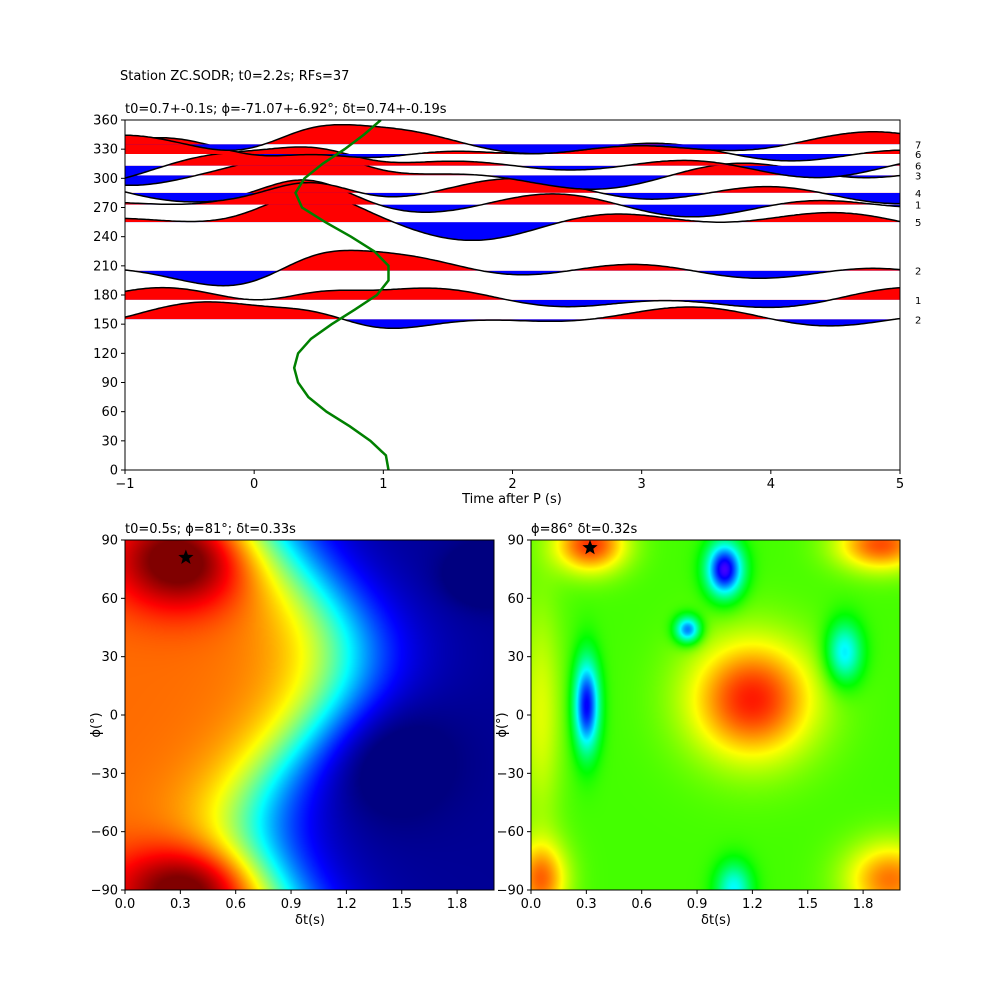  What do you see at coordinates (309, 715) in the screenshot?
I see `left-map-raster` at bounding box center [309, 715].